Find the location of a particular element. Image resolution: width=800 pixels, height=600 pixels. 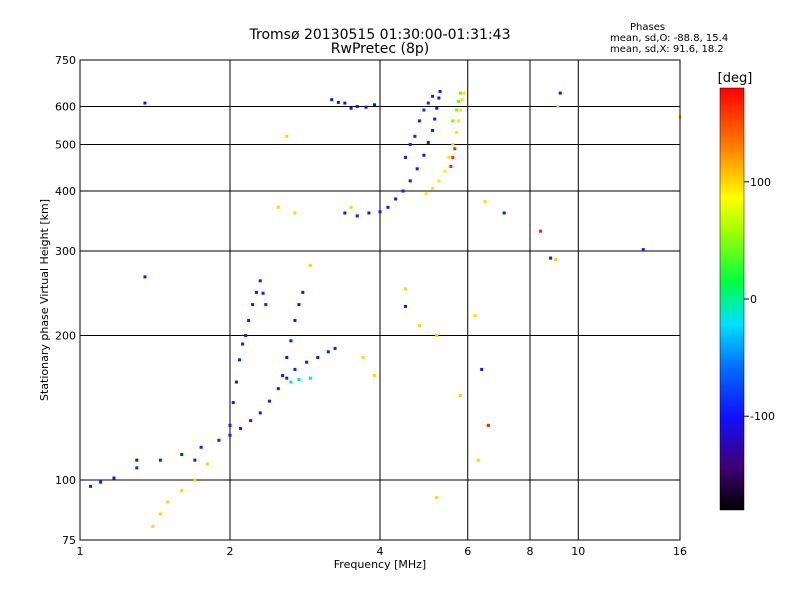

x-axis-label: Frequency [MHz] is located at coordinates (380, 564).